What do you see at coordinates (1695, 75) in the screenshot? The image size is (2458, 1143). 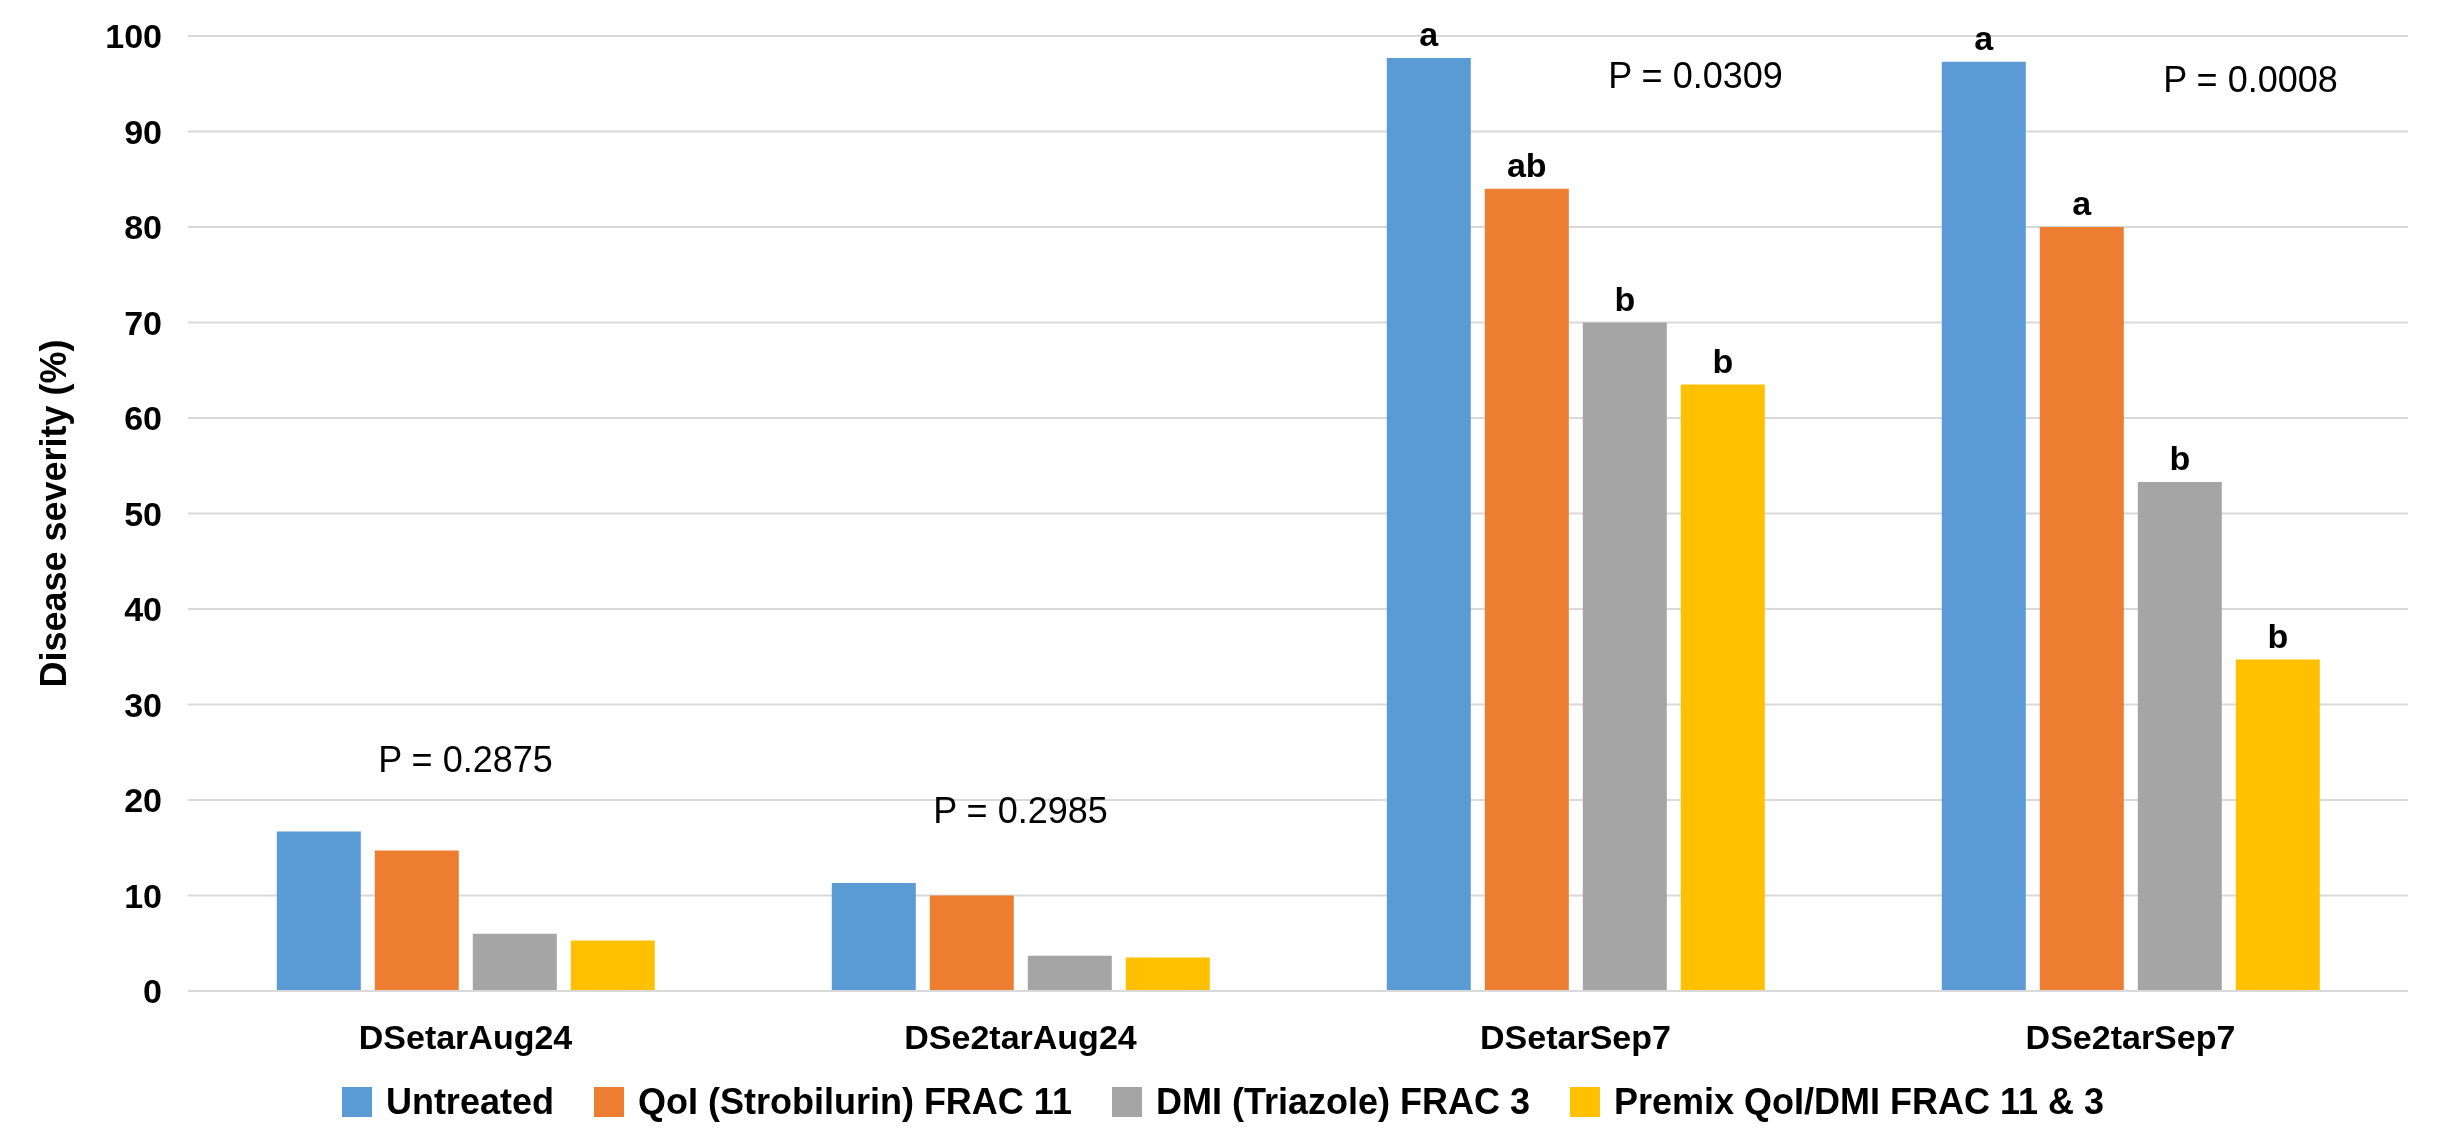 I see `annotation: P = 0.0309` at bounding box center [1695, 75].